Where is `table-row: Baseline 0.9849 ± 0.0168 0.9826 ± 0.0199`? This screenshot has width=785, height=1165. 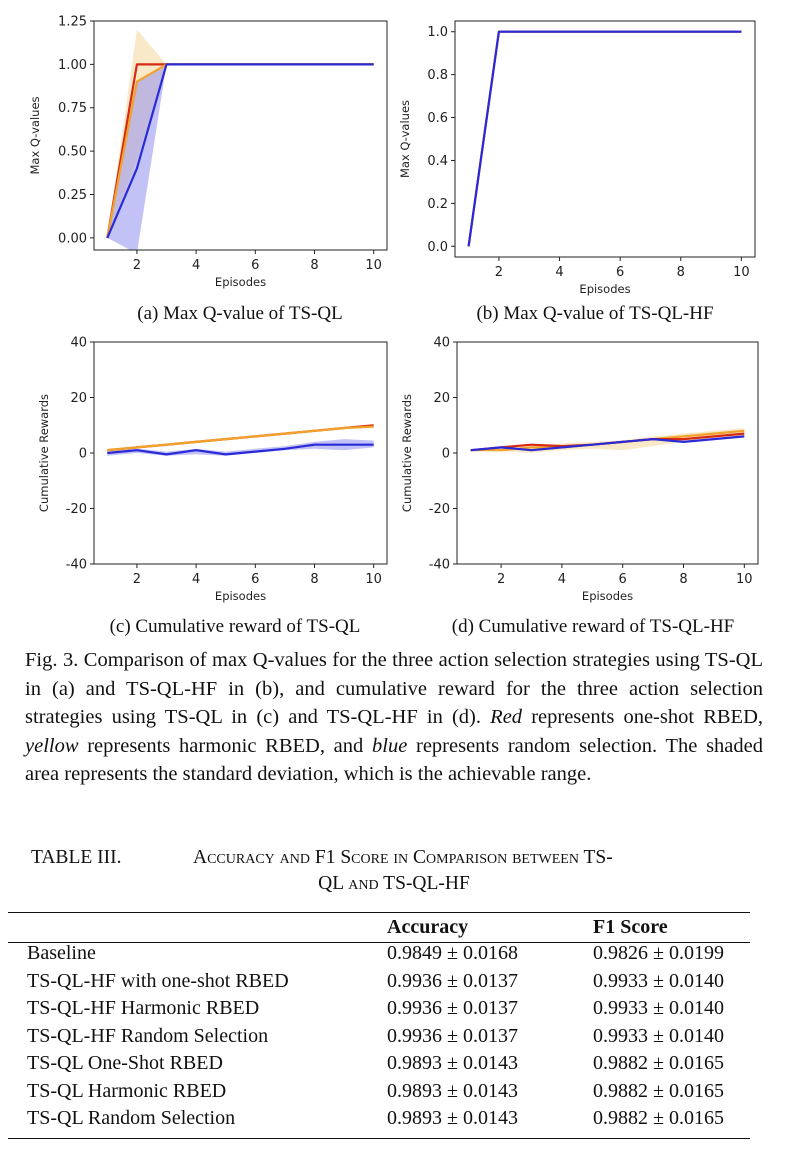
table-row: Baseline 0.9849 ± 0.0168 0.9826 ± 0.0199 is located at coordinates (379, 954).